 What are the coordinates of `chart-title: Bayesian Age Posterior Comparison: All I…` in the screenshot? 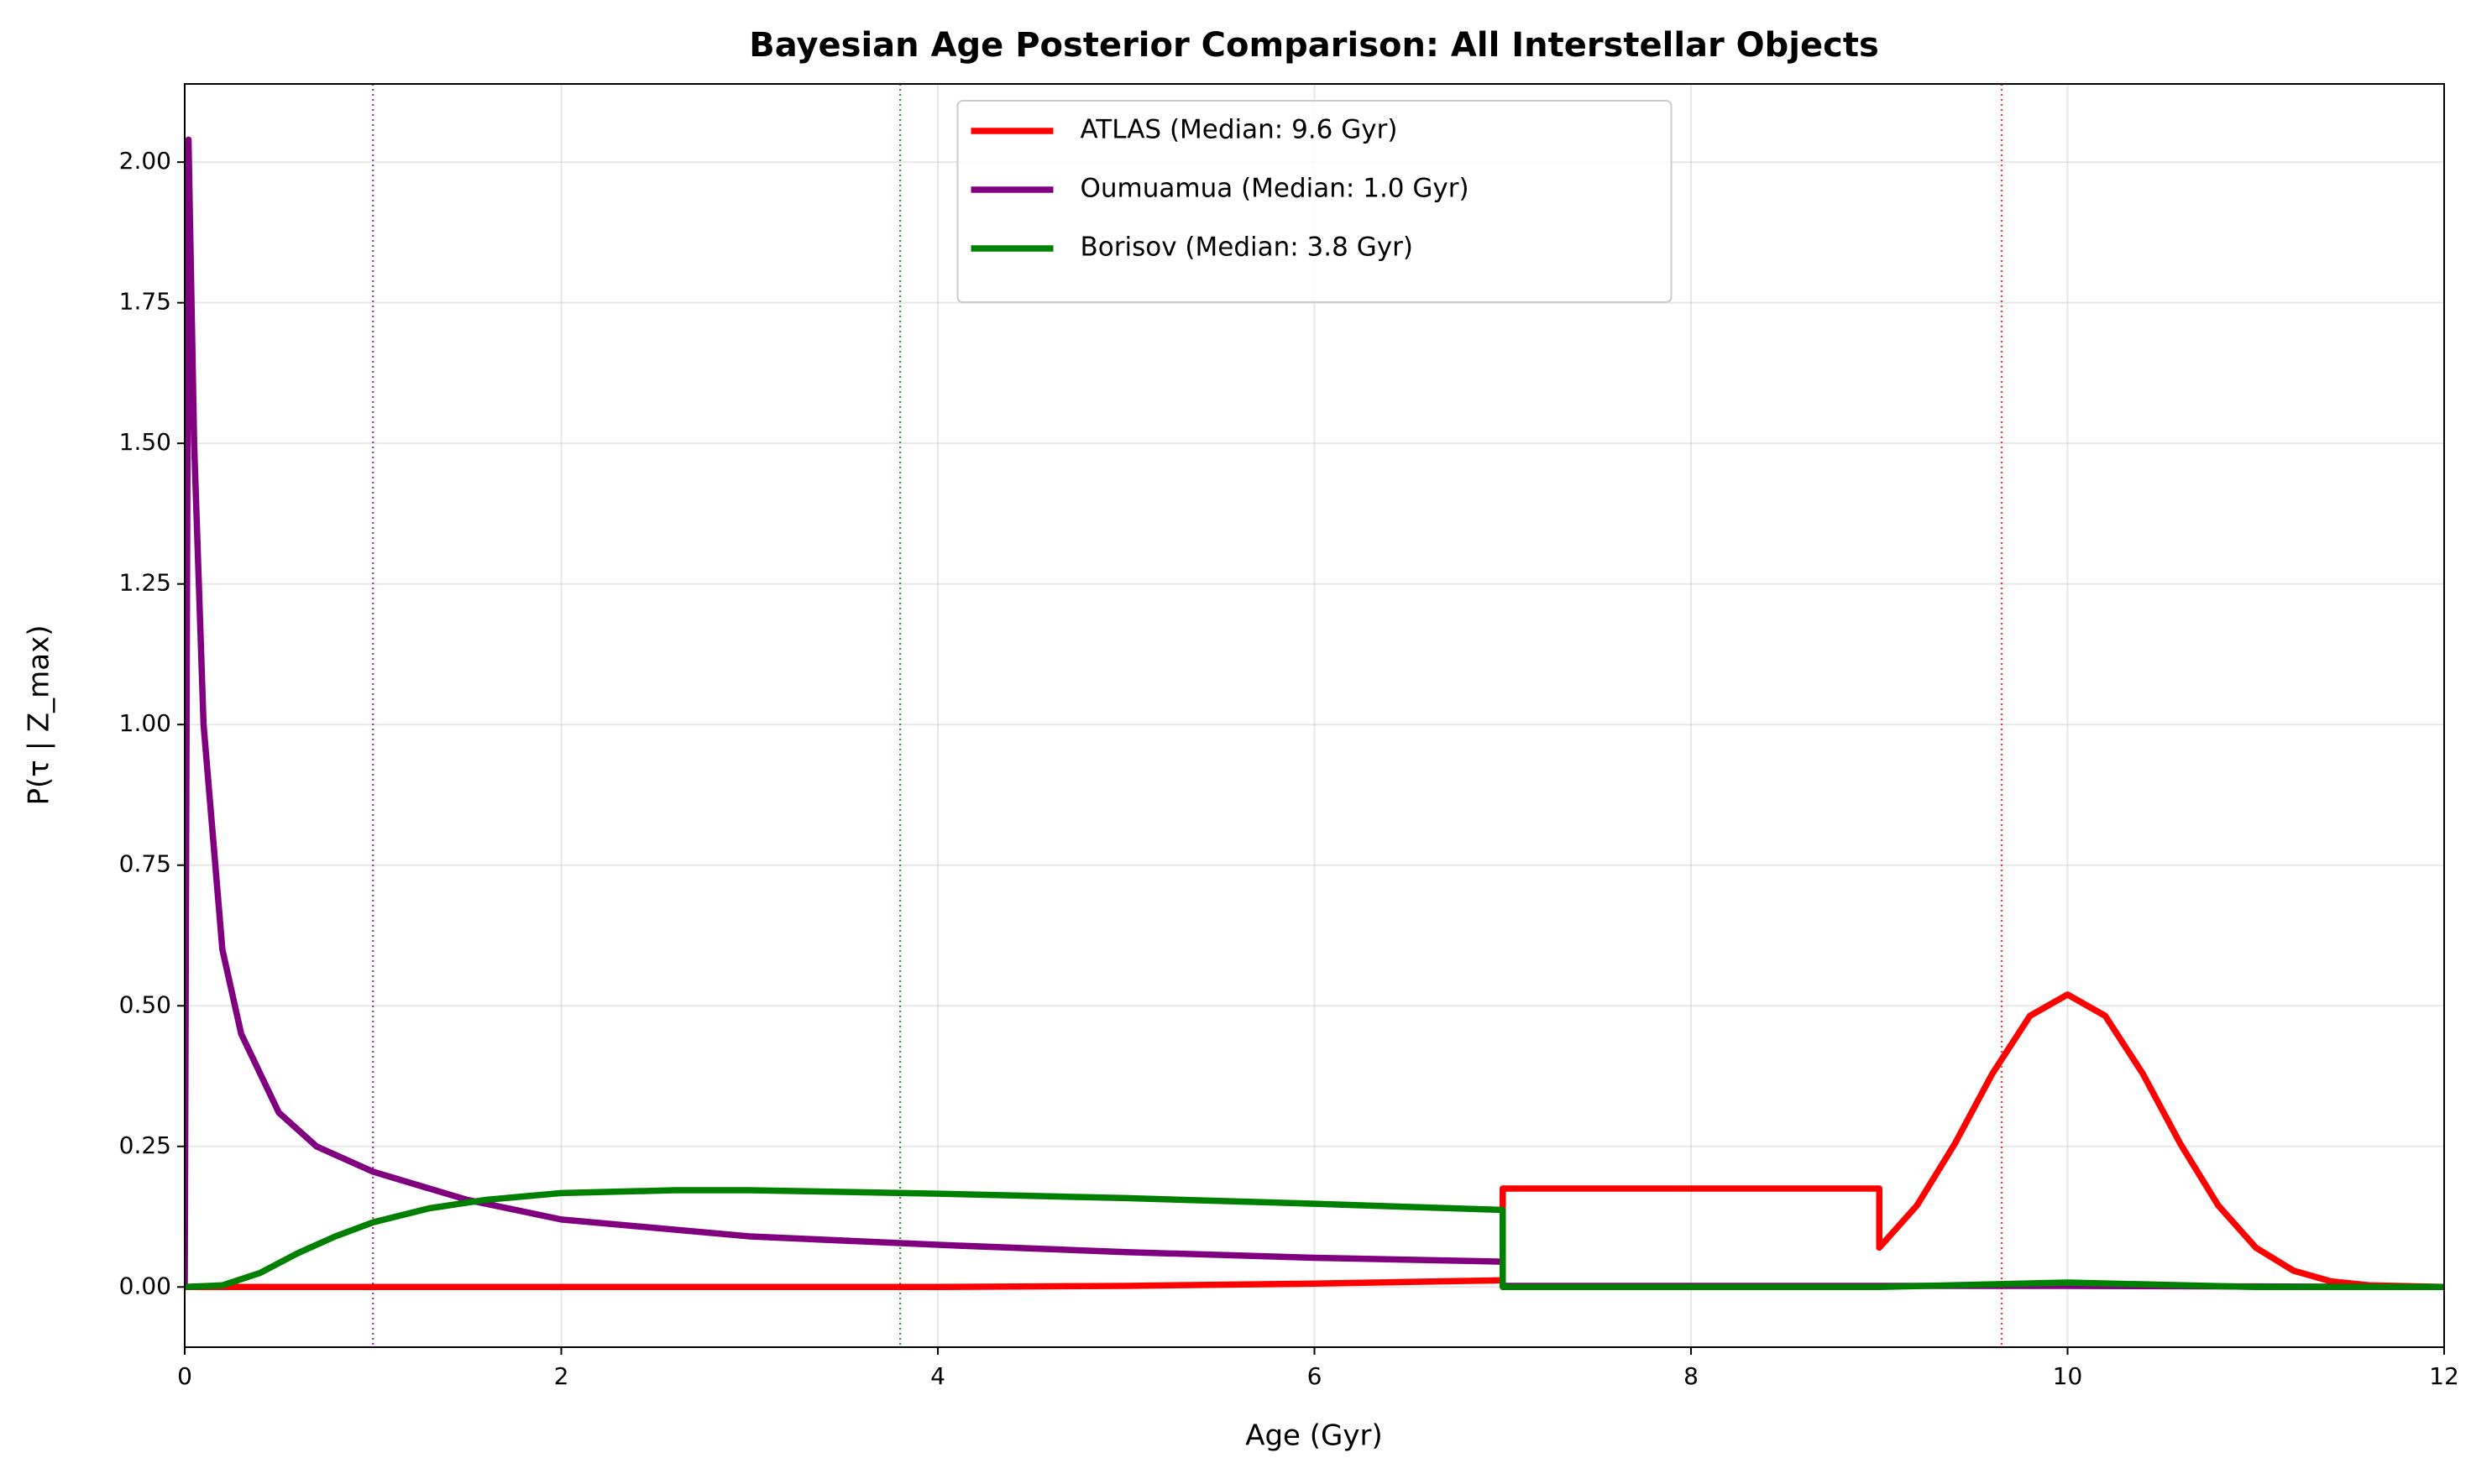 It's located at (1314, 45).